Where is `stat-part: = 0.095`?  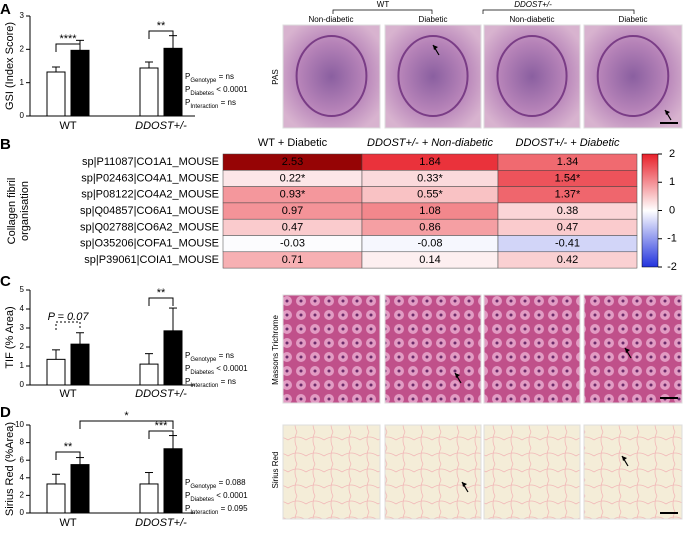 stat-part: = 0.095 is located at coordinates (233, 508).